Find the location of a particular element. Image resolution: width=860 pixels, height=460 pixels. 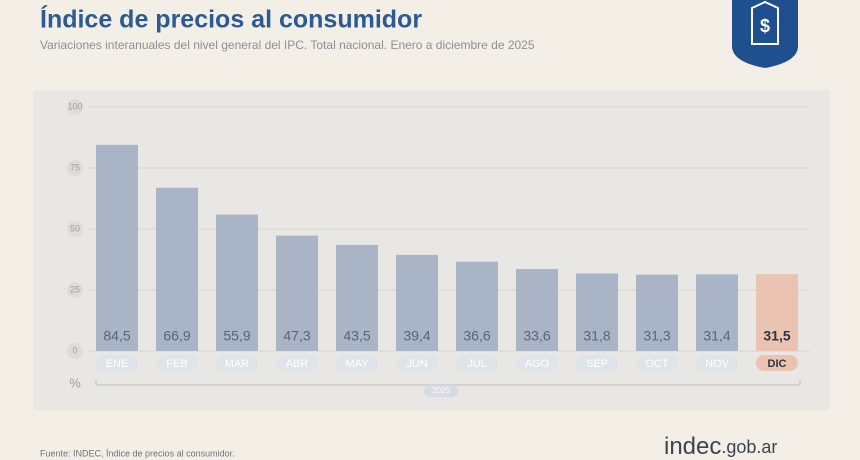

x-tick-label: MAR is located at coordinates (237, 364).